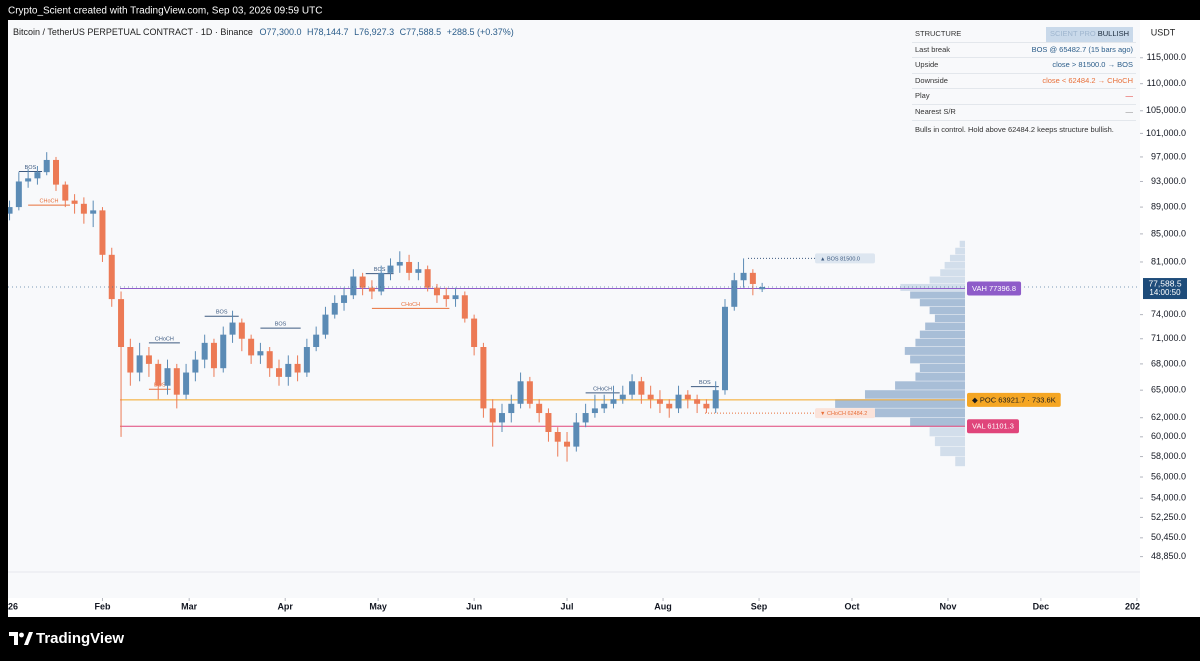 This screenshot has width=1200, height=661. I want to click on y-tick-label: 93,000.0, so click(1168, 181).